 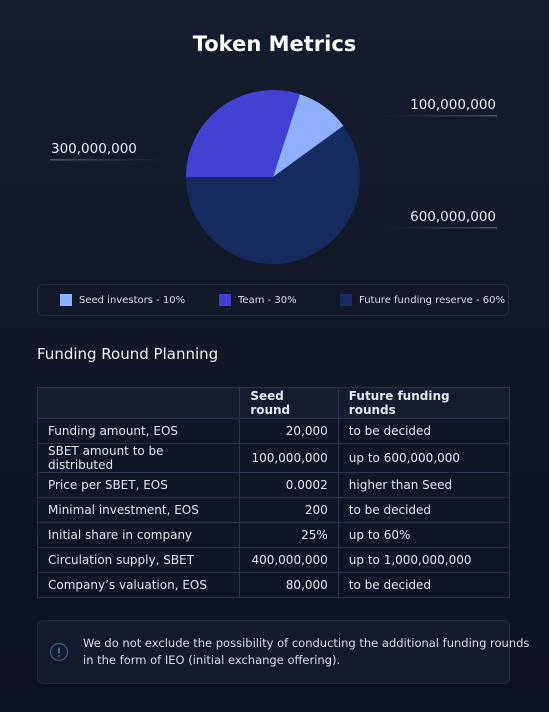 I want to click on legend-item: Team - 30%, so click(x=258, y=300).